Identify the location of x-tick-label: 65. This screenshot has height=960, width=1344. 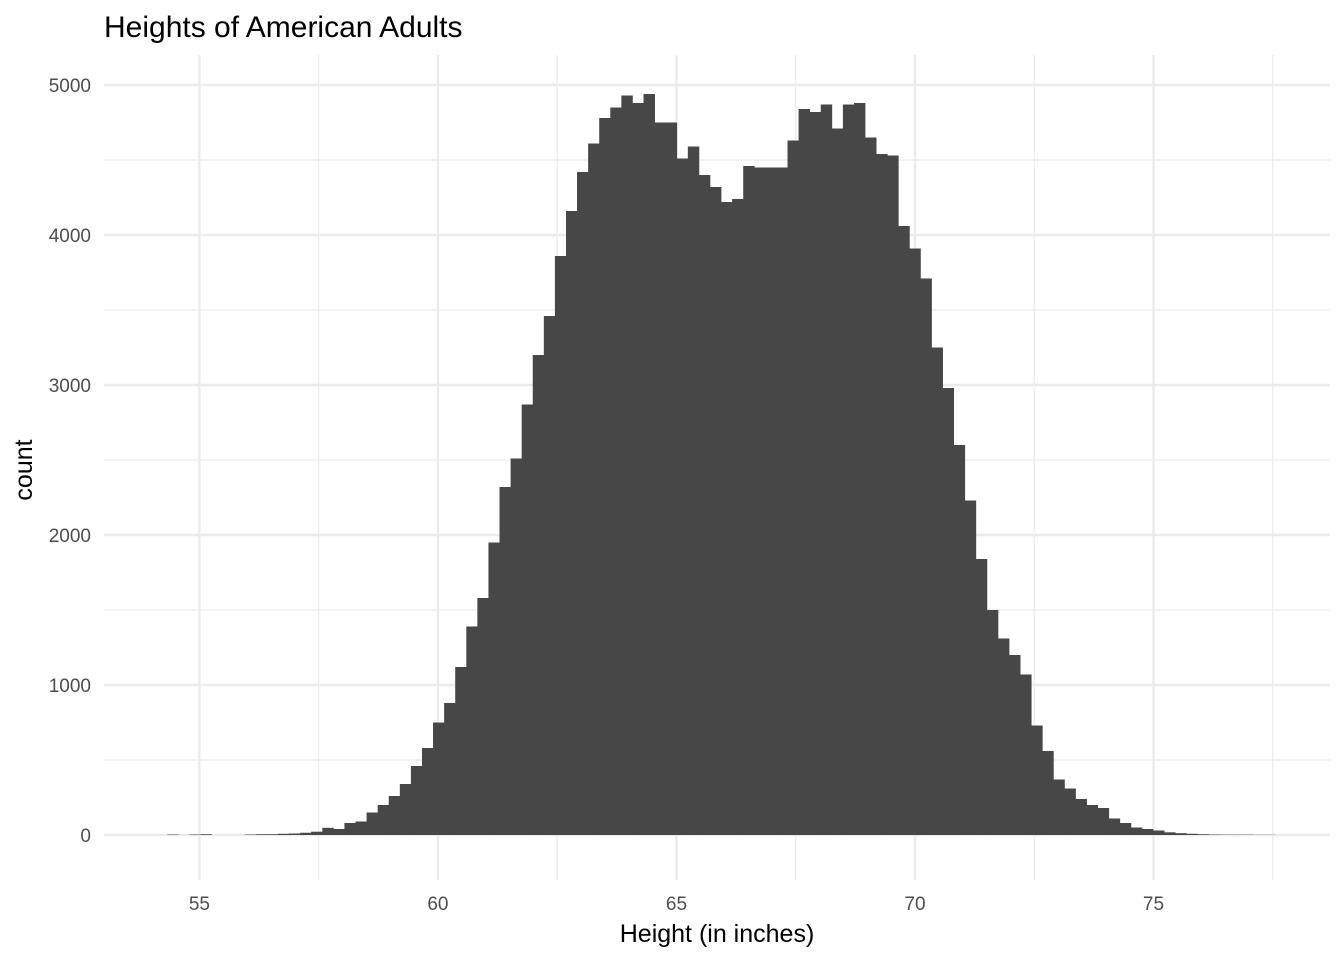
(676, 904).